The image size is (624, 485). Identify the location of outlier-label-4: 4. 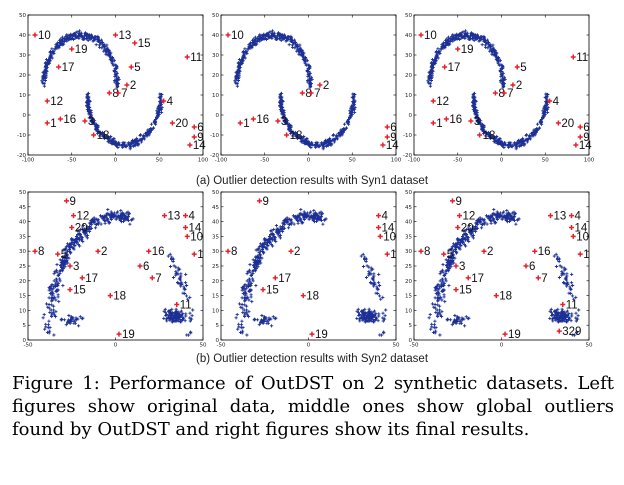
(170, 102).